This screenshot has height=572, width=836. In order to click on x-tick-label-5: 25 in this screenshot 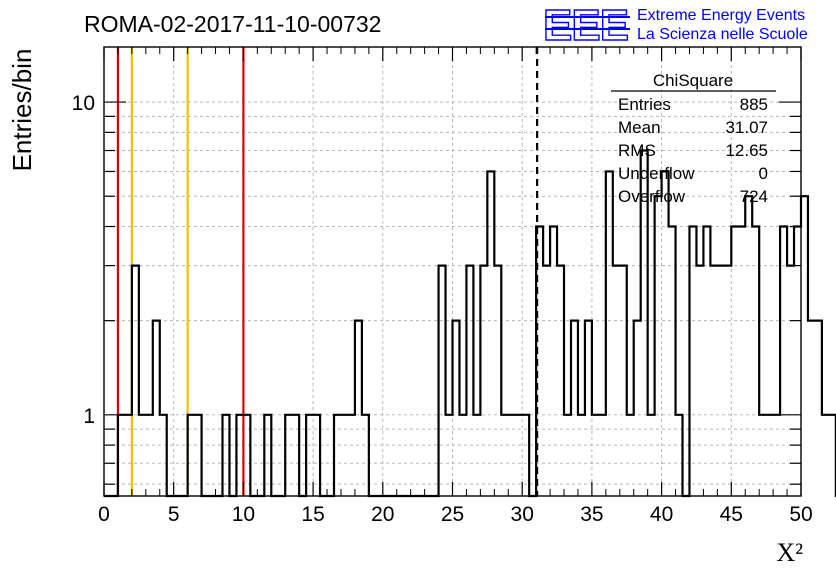, I will do `click(452, 514)`.